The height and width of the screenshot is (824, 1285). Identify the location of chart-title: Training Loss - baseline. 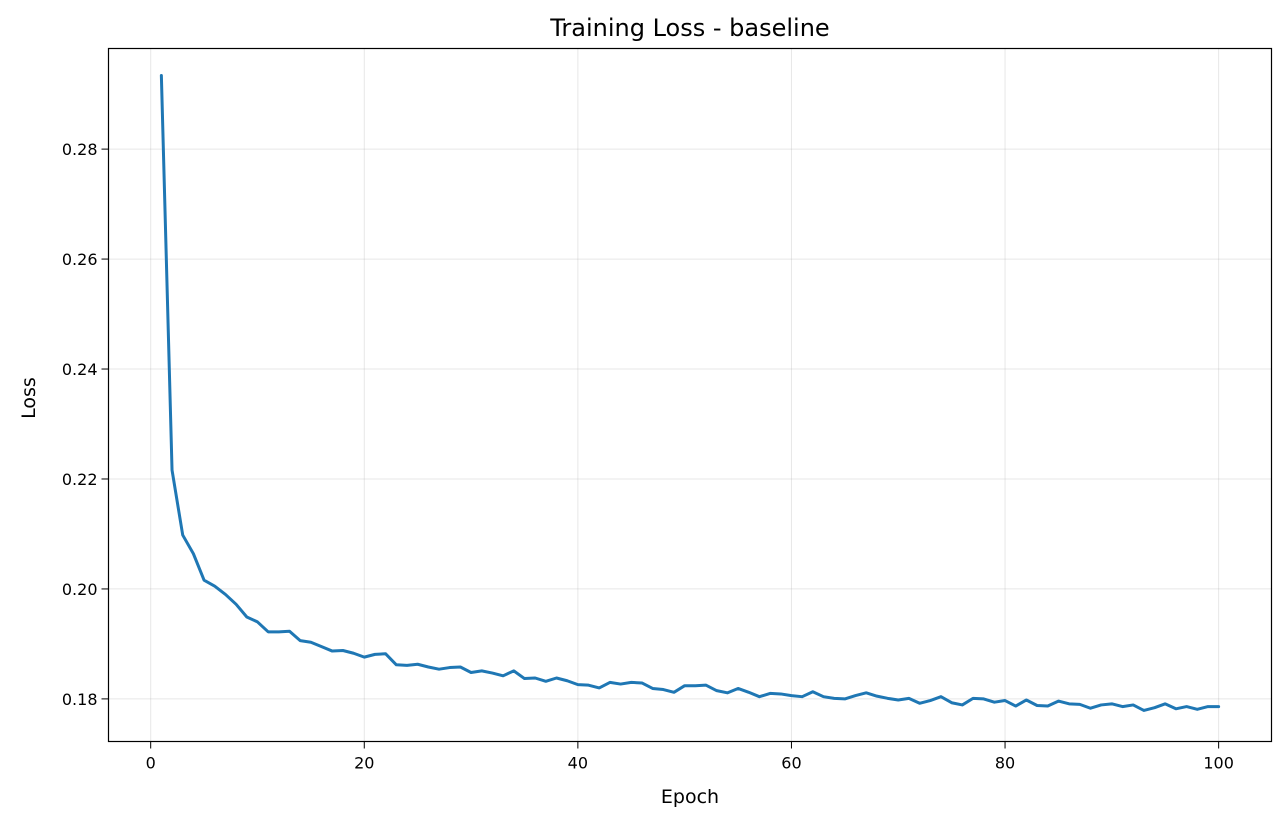
(689, 28).